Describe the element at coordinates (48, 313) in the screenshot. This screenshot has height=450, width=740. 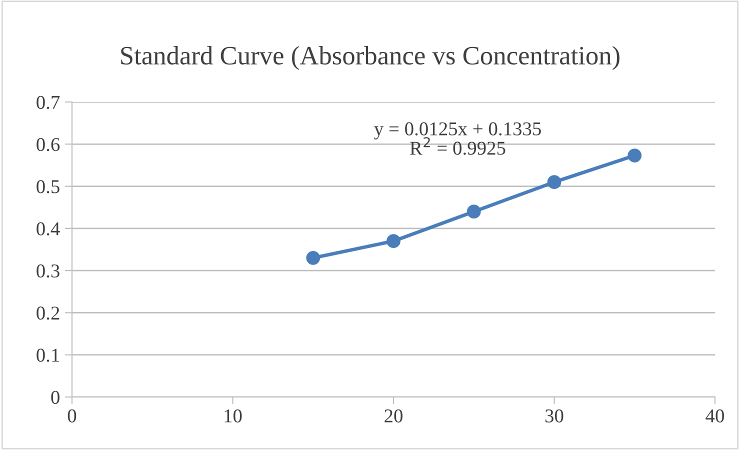
I see `y-tick-label: 0.2` at that location.